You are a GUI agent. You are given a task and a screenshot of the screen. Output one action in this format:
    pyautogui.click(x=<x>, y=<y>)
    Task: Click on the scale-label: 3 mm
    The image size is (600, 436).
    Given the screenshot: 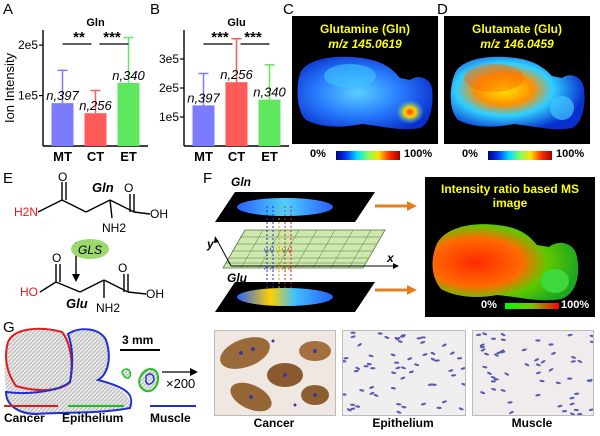 What is the action you would take?
    pyautogui.click(x=137, y=340)
    